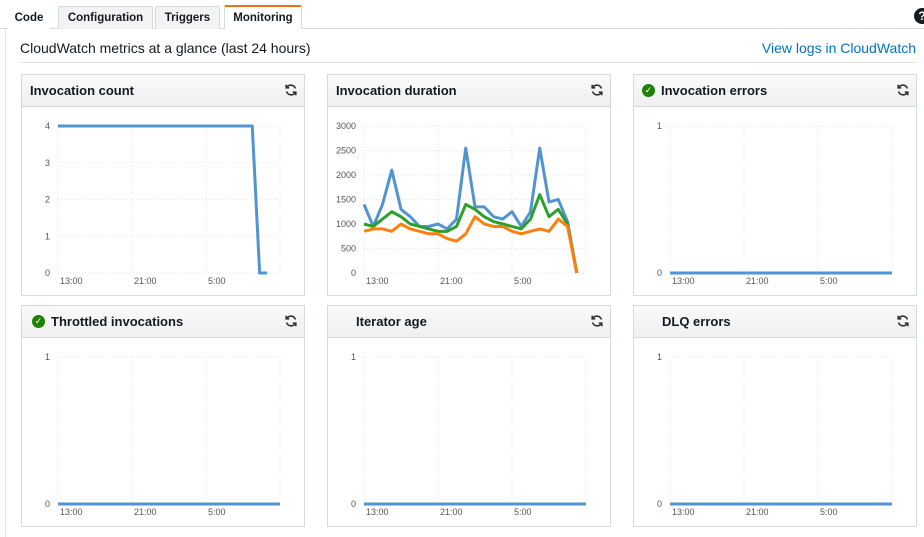 Image resolution: width=924 pixels, height=537 pixels. What do you see at coordinates (468, 62) in the screenshot?
I see `header-divider` at bounding box center [468, 62].